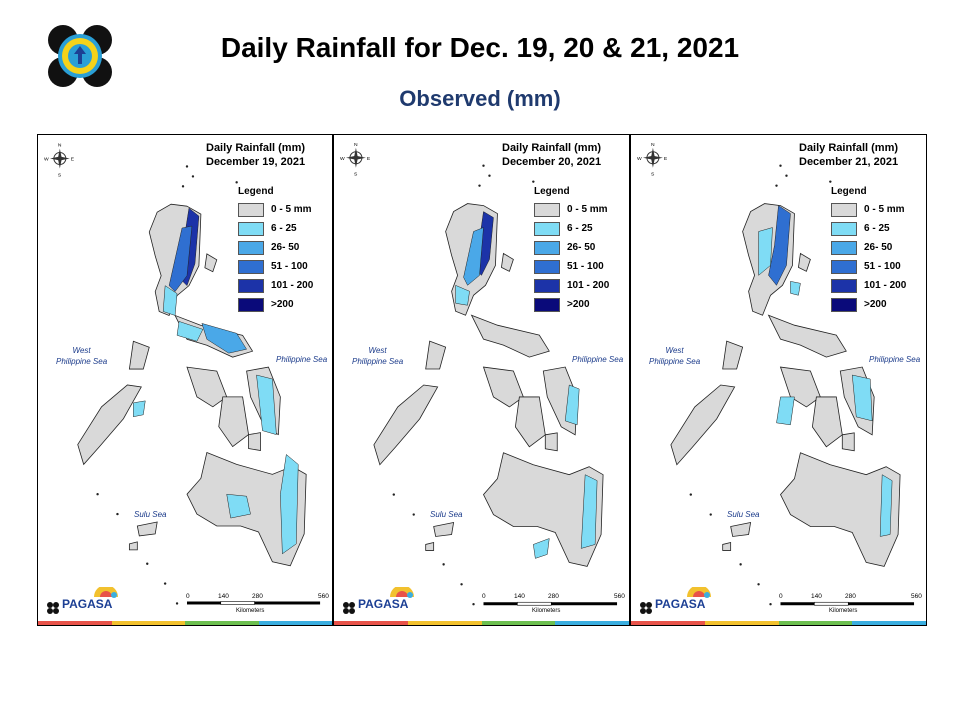 Image resolution: width=960 pixels, height=720 pixels. Describe the element at coordinates (849, 162) in the screenshot. I see `panel-date: December 21, 2021` at that location.